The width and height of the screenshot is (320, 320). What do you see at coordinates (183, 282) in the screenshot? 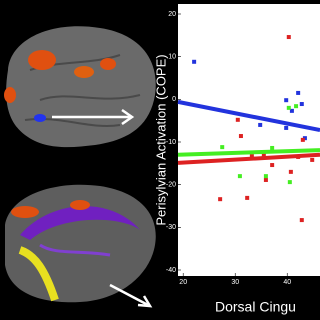
I see `x-tick-label: 20` at bounding box center [183, 282].